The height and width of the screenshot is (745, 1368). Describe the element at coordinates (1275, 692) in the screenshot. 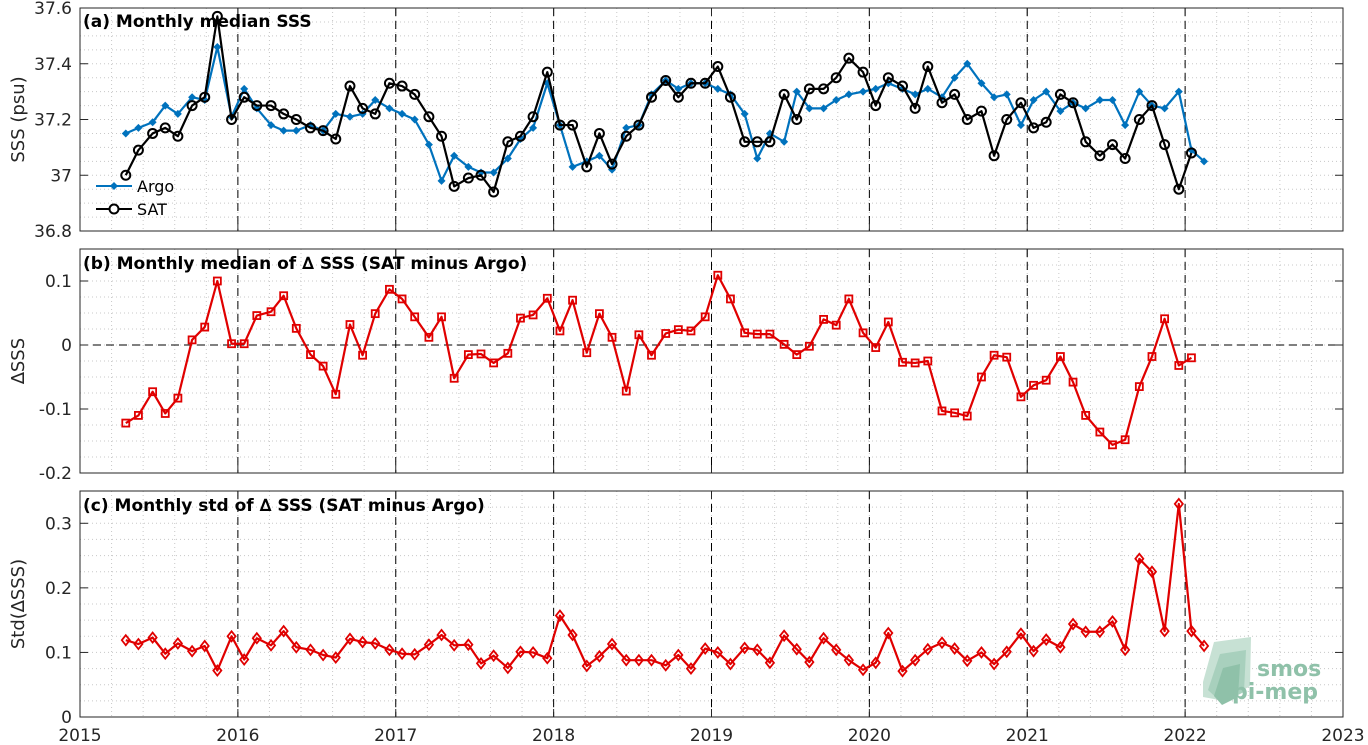

I see `logo-text-pimep: pi-mep` at that location.